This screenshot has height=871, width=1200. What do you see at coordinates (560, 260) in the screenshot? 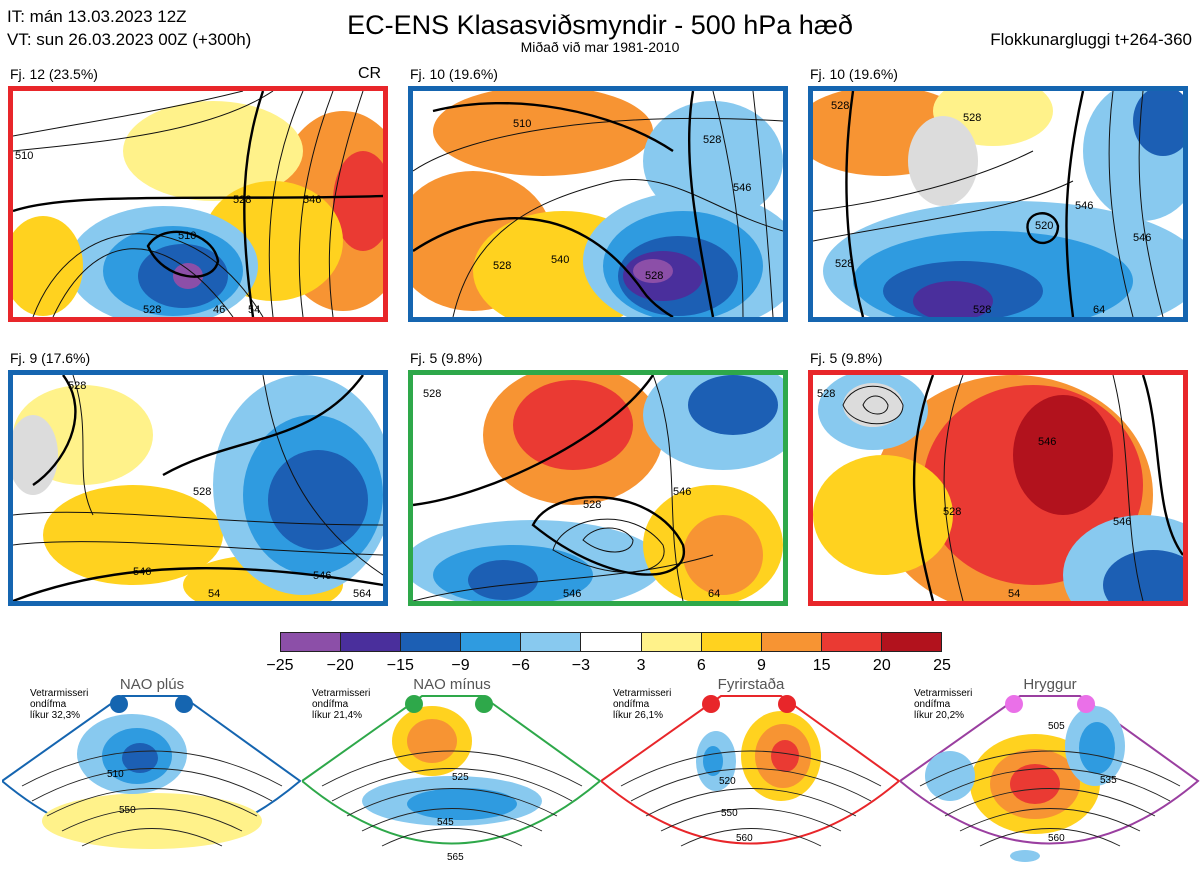
I see `contour-label: 540` at bounding box center [560, 260].